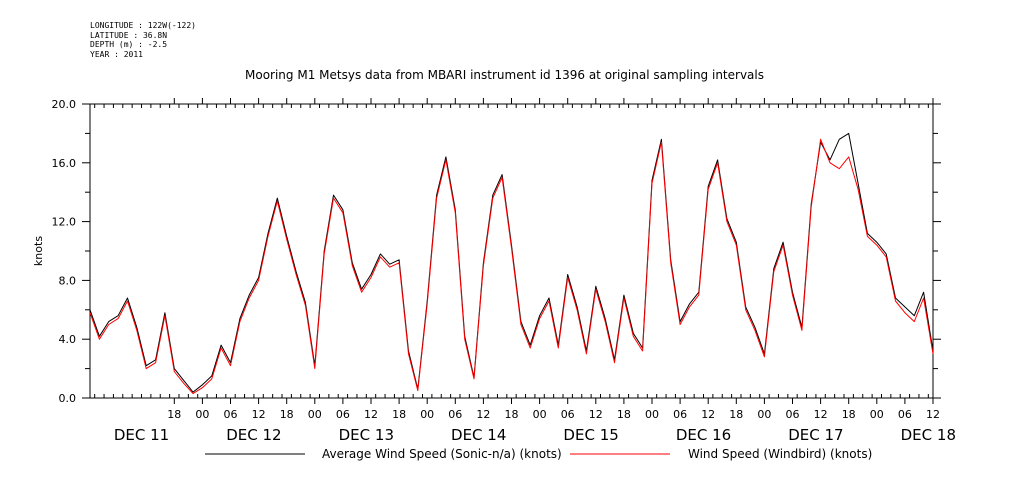 This screenshot has height=504, width=1009. Describe the element at coordinates (68, 398) in the screenshot. I see `y-tick-label: 0.0` at that location.